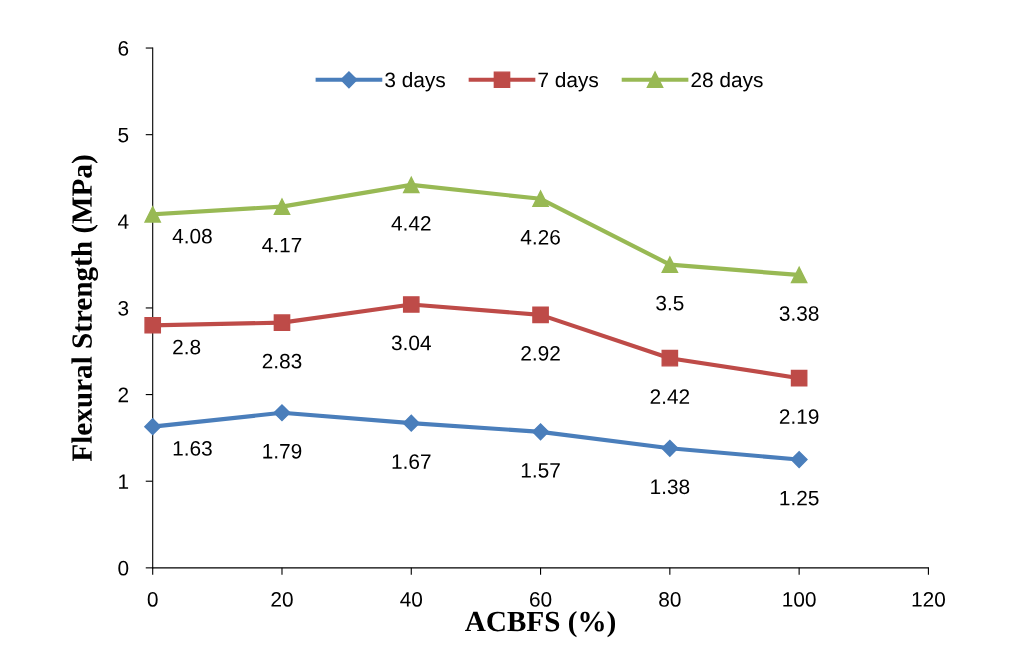  I want to click on legend-label: 28 days, so click(727, 81).